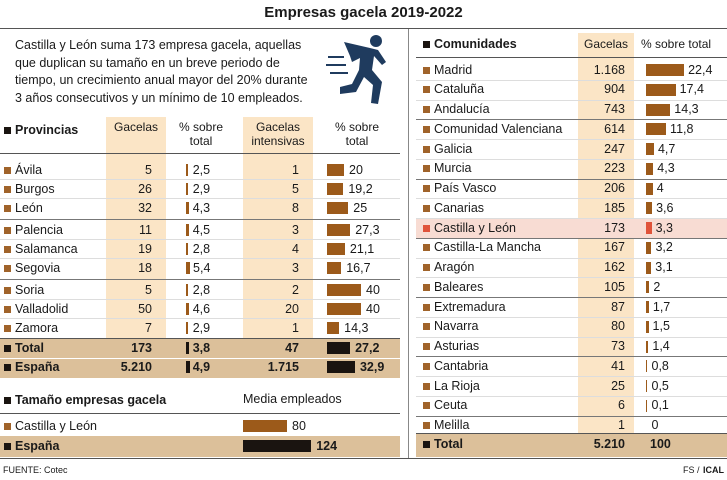 The width and height of the screenshot is (727, 480). What do you see at coordinates (35, 470) in the screenshot?
I see `source: FUENTE: Cotec` at bounding box center [35, 470].